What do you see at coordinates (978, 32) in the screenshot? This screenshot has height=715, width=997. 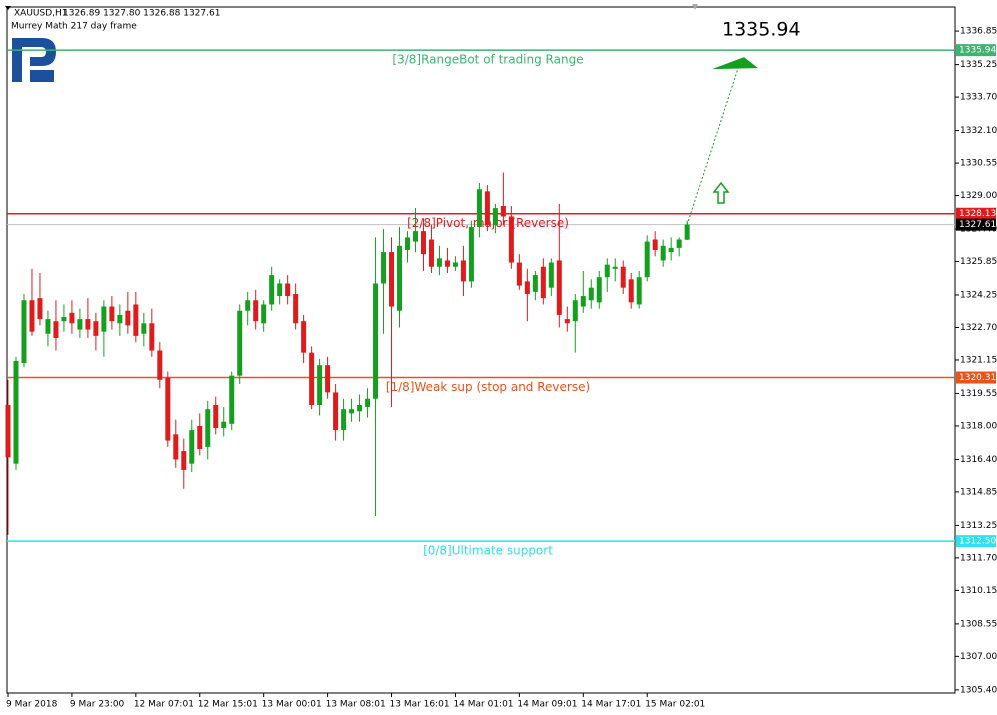 I see `y-tick-label: 1336.85` at bounding box center [978, 32].